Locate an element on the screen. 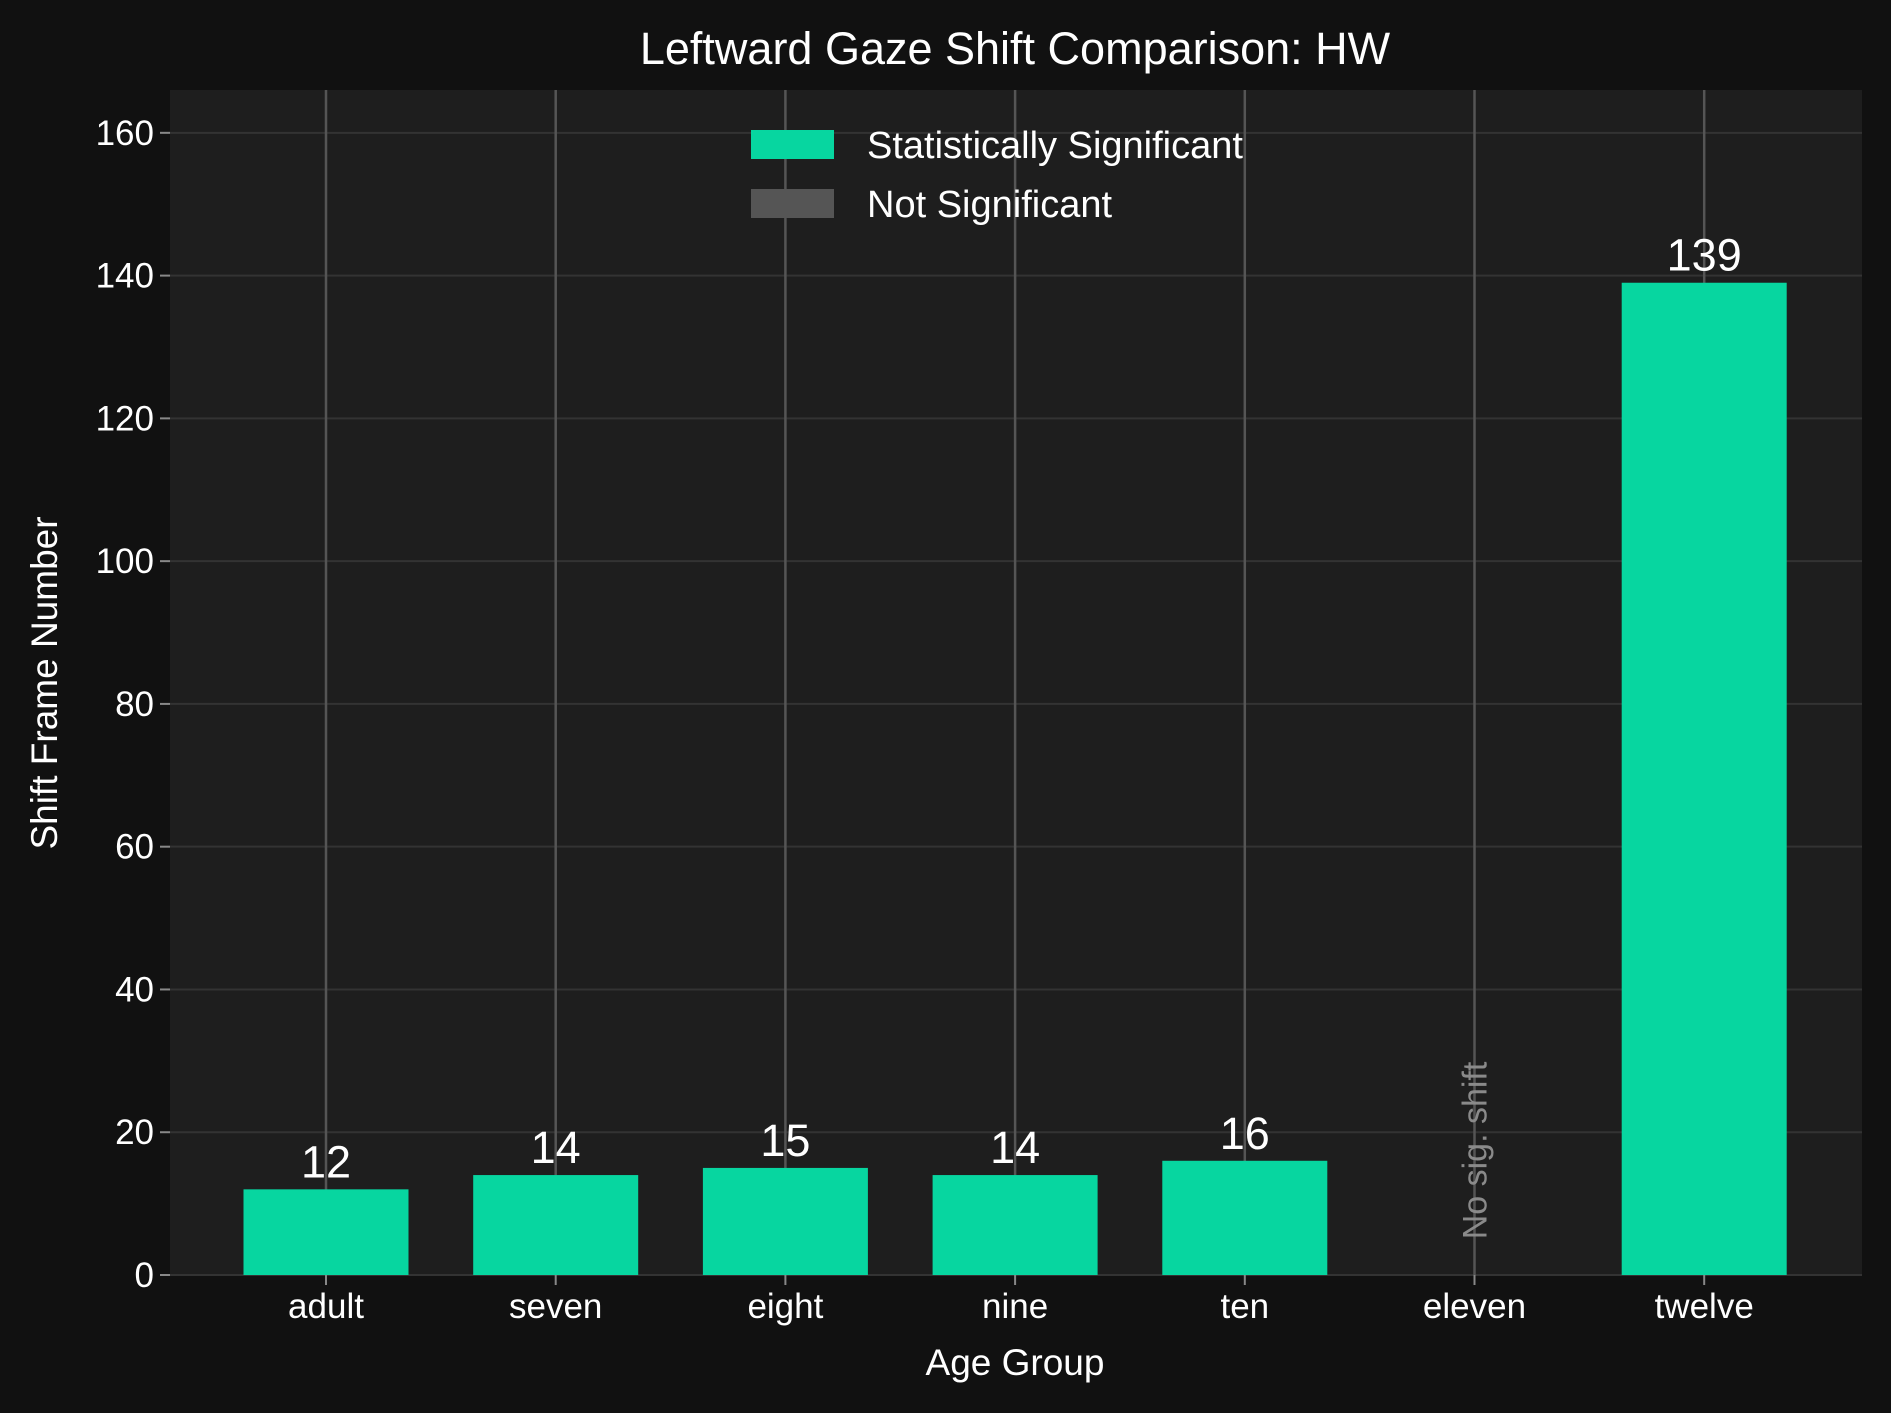 Image resolution: width=1891 pixels, height=1413 pixels. bar-nine is located at coordinates (1015, 1225).